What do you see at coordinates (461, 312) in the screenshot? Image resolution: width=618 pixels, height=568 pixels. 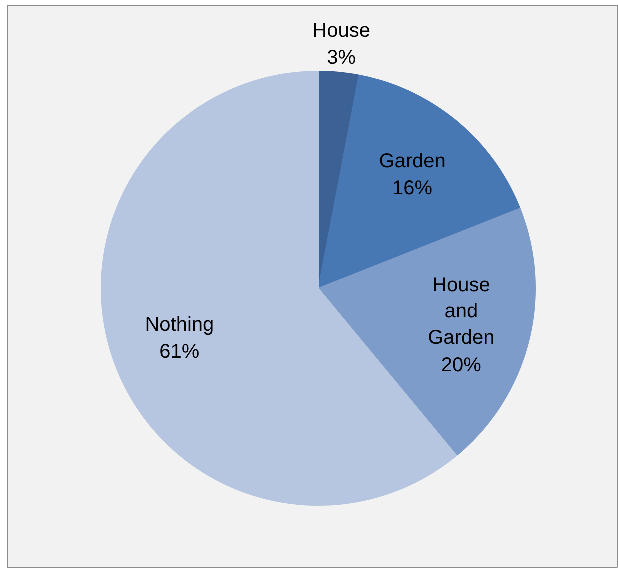 I see `slice-label: House and Garden` at bounding box center [461, 312].